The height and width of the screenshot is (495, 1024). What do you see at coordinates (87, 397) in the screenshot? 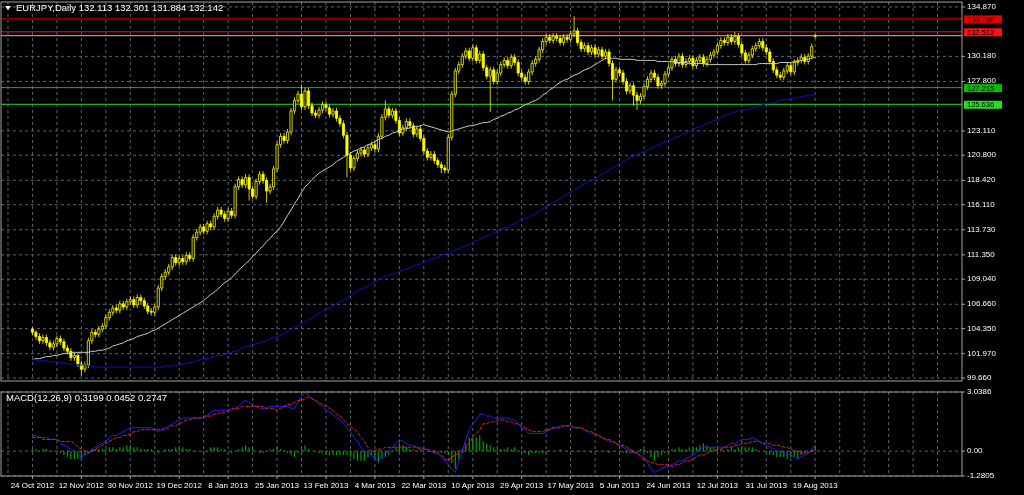
I see `chart-title: MACD(12,26,9) 0.3199 0.0452 0.2747` at bounding box center [87, 397].